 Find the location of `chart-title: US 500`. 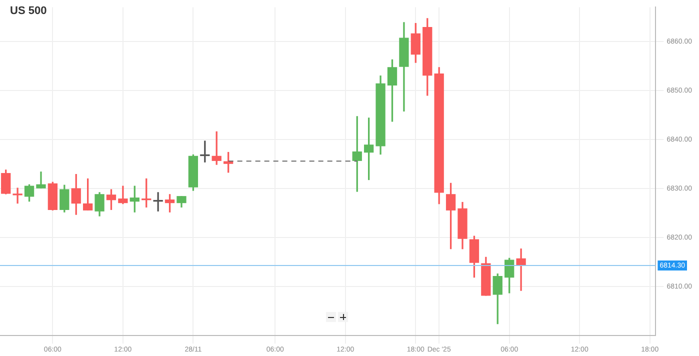

chart-title: US 500 is located at coordinates (28, 11).